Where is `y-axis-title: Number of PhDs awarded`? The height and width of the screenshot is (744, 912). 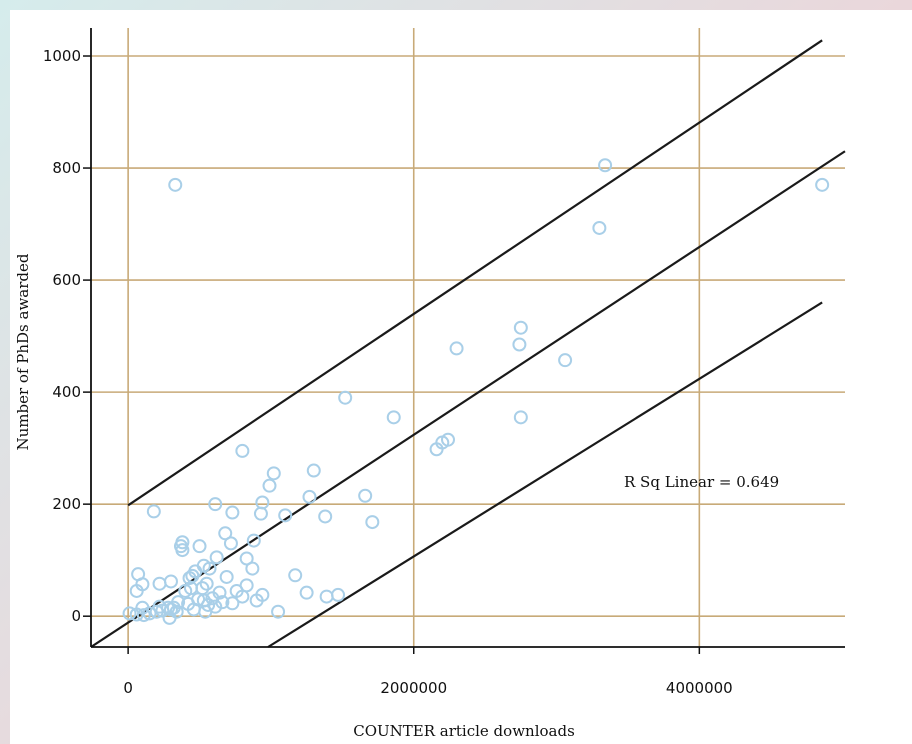
y-axis-title: Number of PhDs awarded is located at coordinates (23, 351).